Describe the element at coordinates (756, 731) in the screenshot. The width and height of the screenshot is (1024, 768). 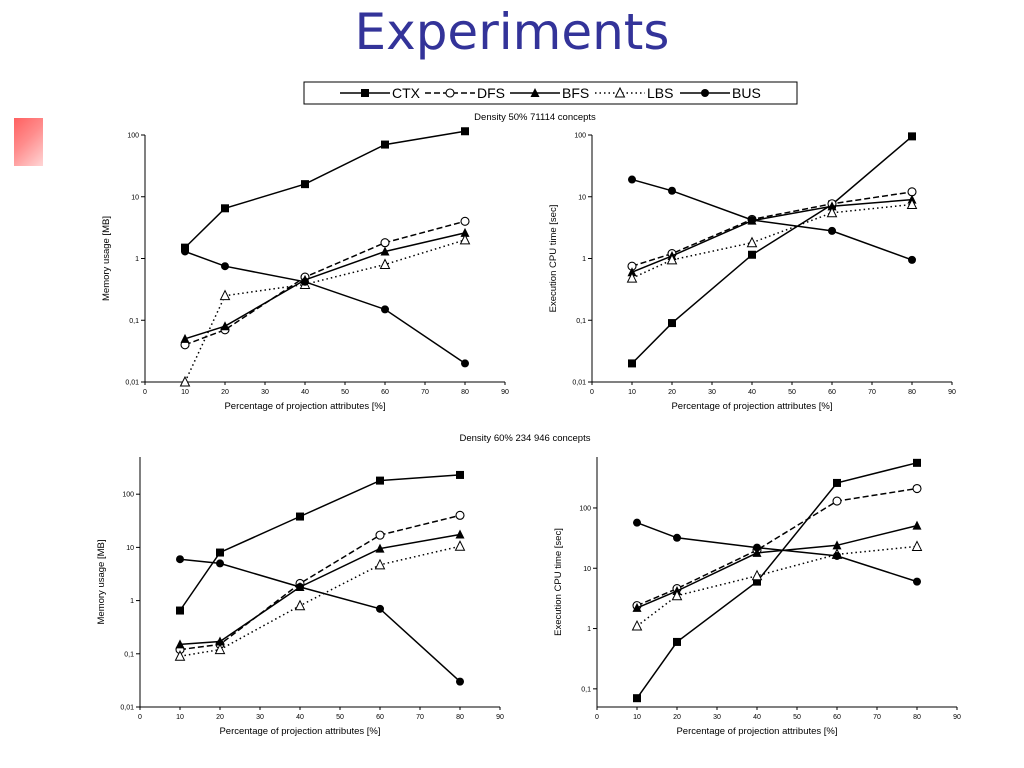
I see `x-axis-label: Percentage of projection attributes [%]` at that location.